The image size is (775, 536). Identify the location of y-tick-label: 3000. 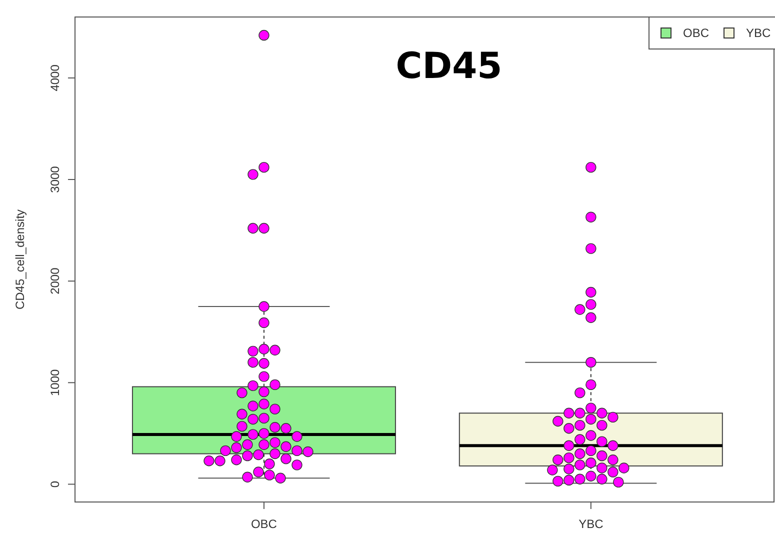
(55, 179).